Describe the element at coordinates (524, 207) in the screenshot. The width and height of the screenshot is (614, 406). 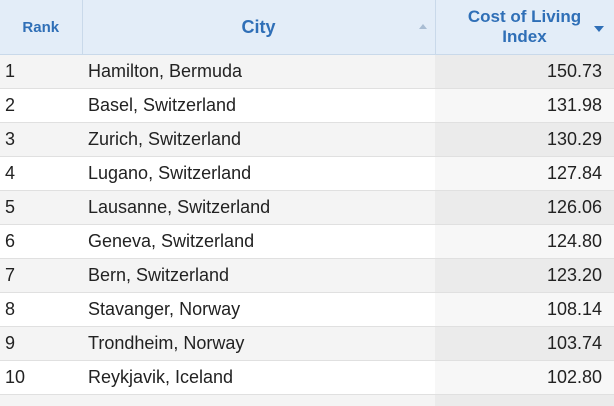
I see `index-cell: 126.06` at that location.